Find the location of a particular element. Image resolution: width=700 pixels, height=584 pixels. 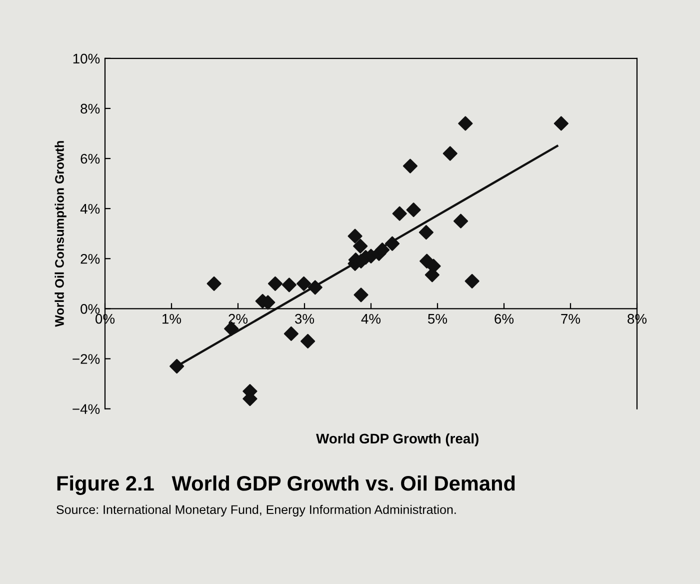

y-tick-label: 2% is located at coordinates (90, 259).